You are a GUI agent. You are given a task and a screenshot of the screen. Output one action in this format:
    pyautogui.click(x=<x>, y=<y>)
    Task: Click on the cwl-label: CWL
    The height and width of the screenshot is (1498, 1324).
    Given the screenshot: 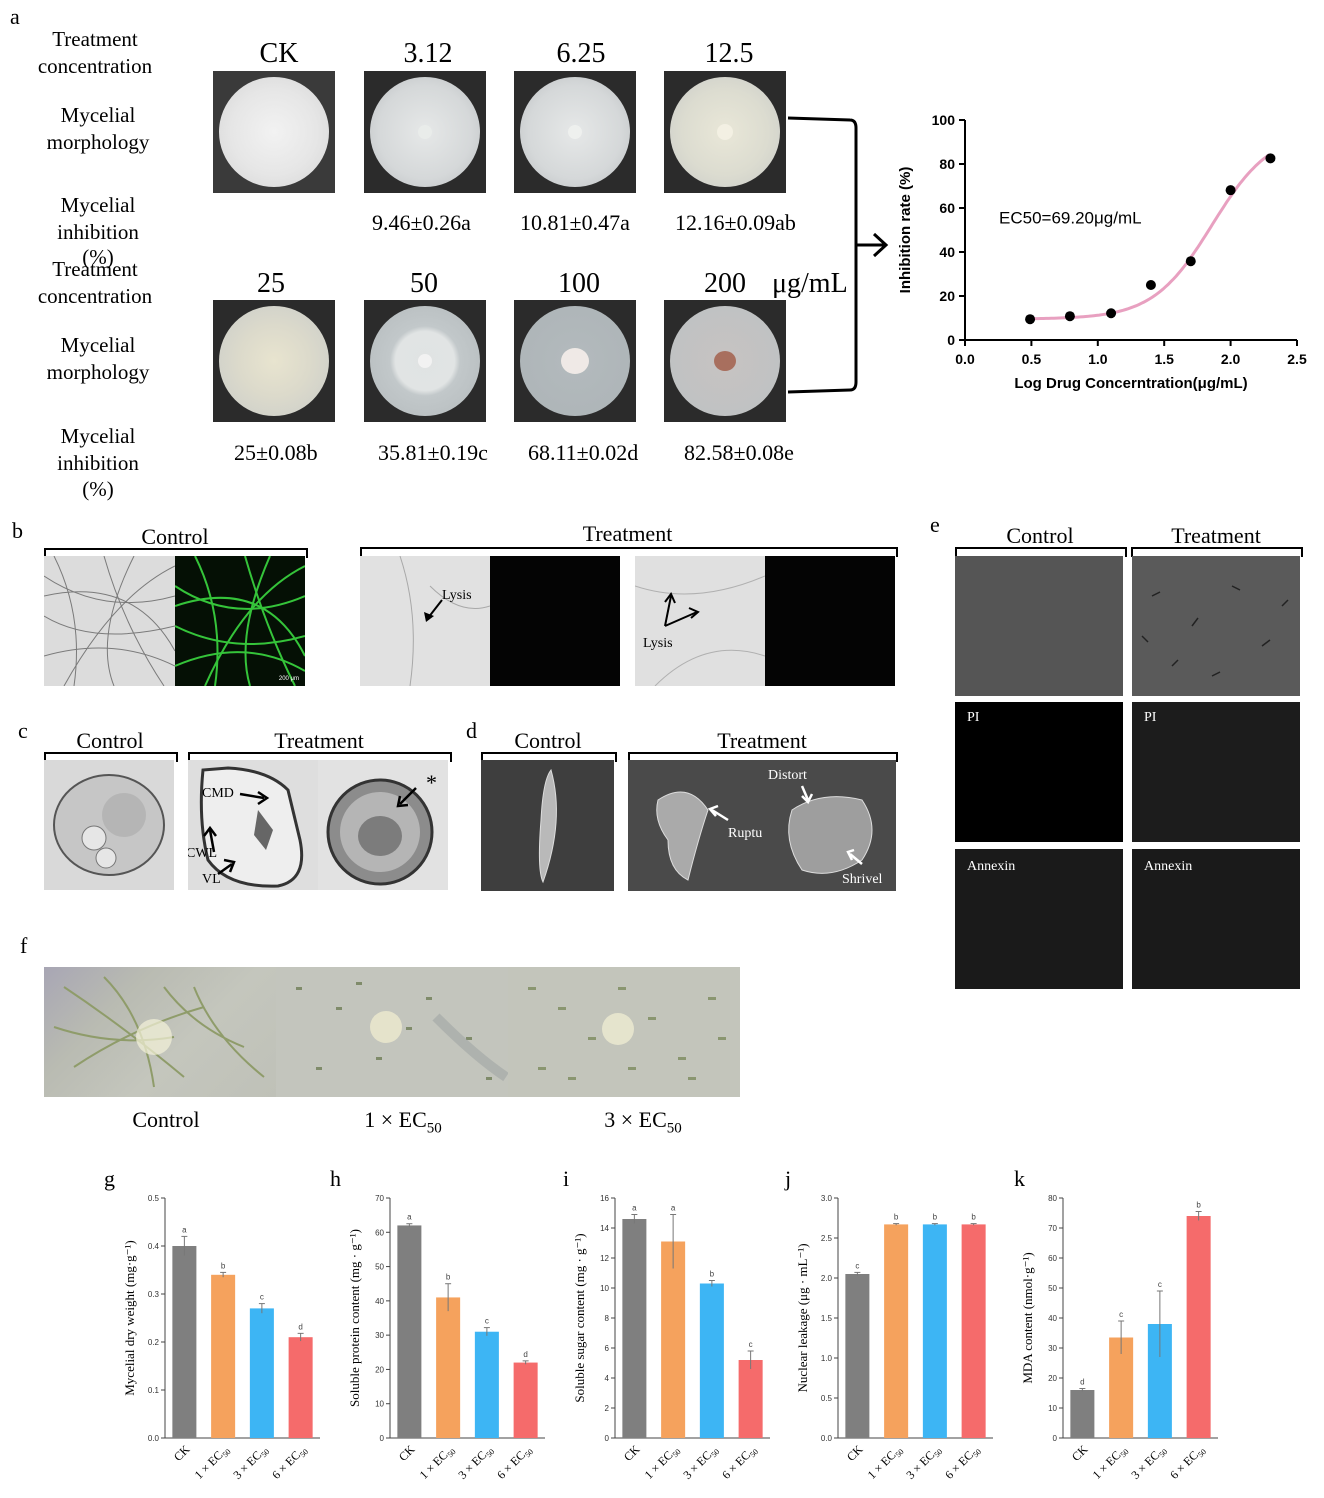 What is the action you would take?
    pyautogui.click(x=203, y=853)
    